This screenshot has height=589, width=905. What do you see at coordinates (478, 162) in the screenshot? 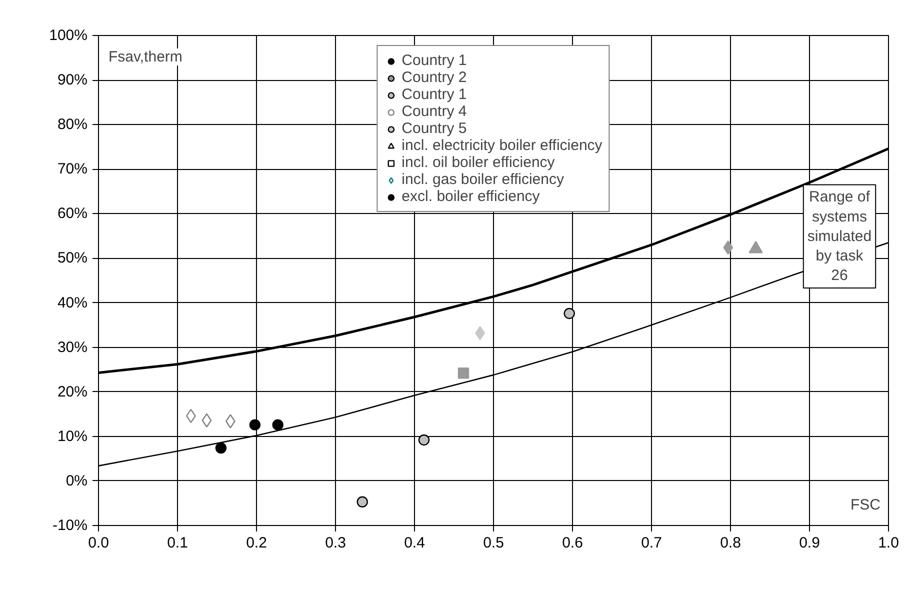
I see `legend-label: incl. oil boiler efficiency` at bounding box center [478, 162].